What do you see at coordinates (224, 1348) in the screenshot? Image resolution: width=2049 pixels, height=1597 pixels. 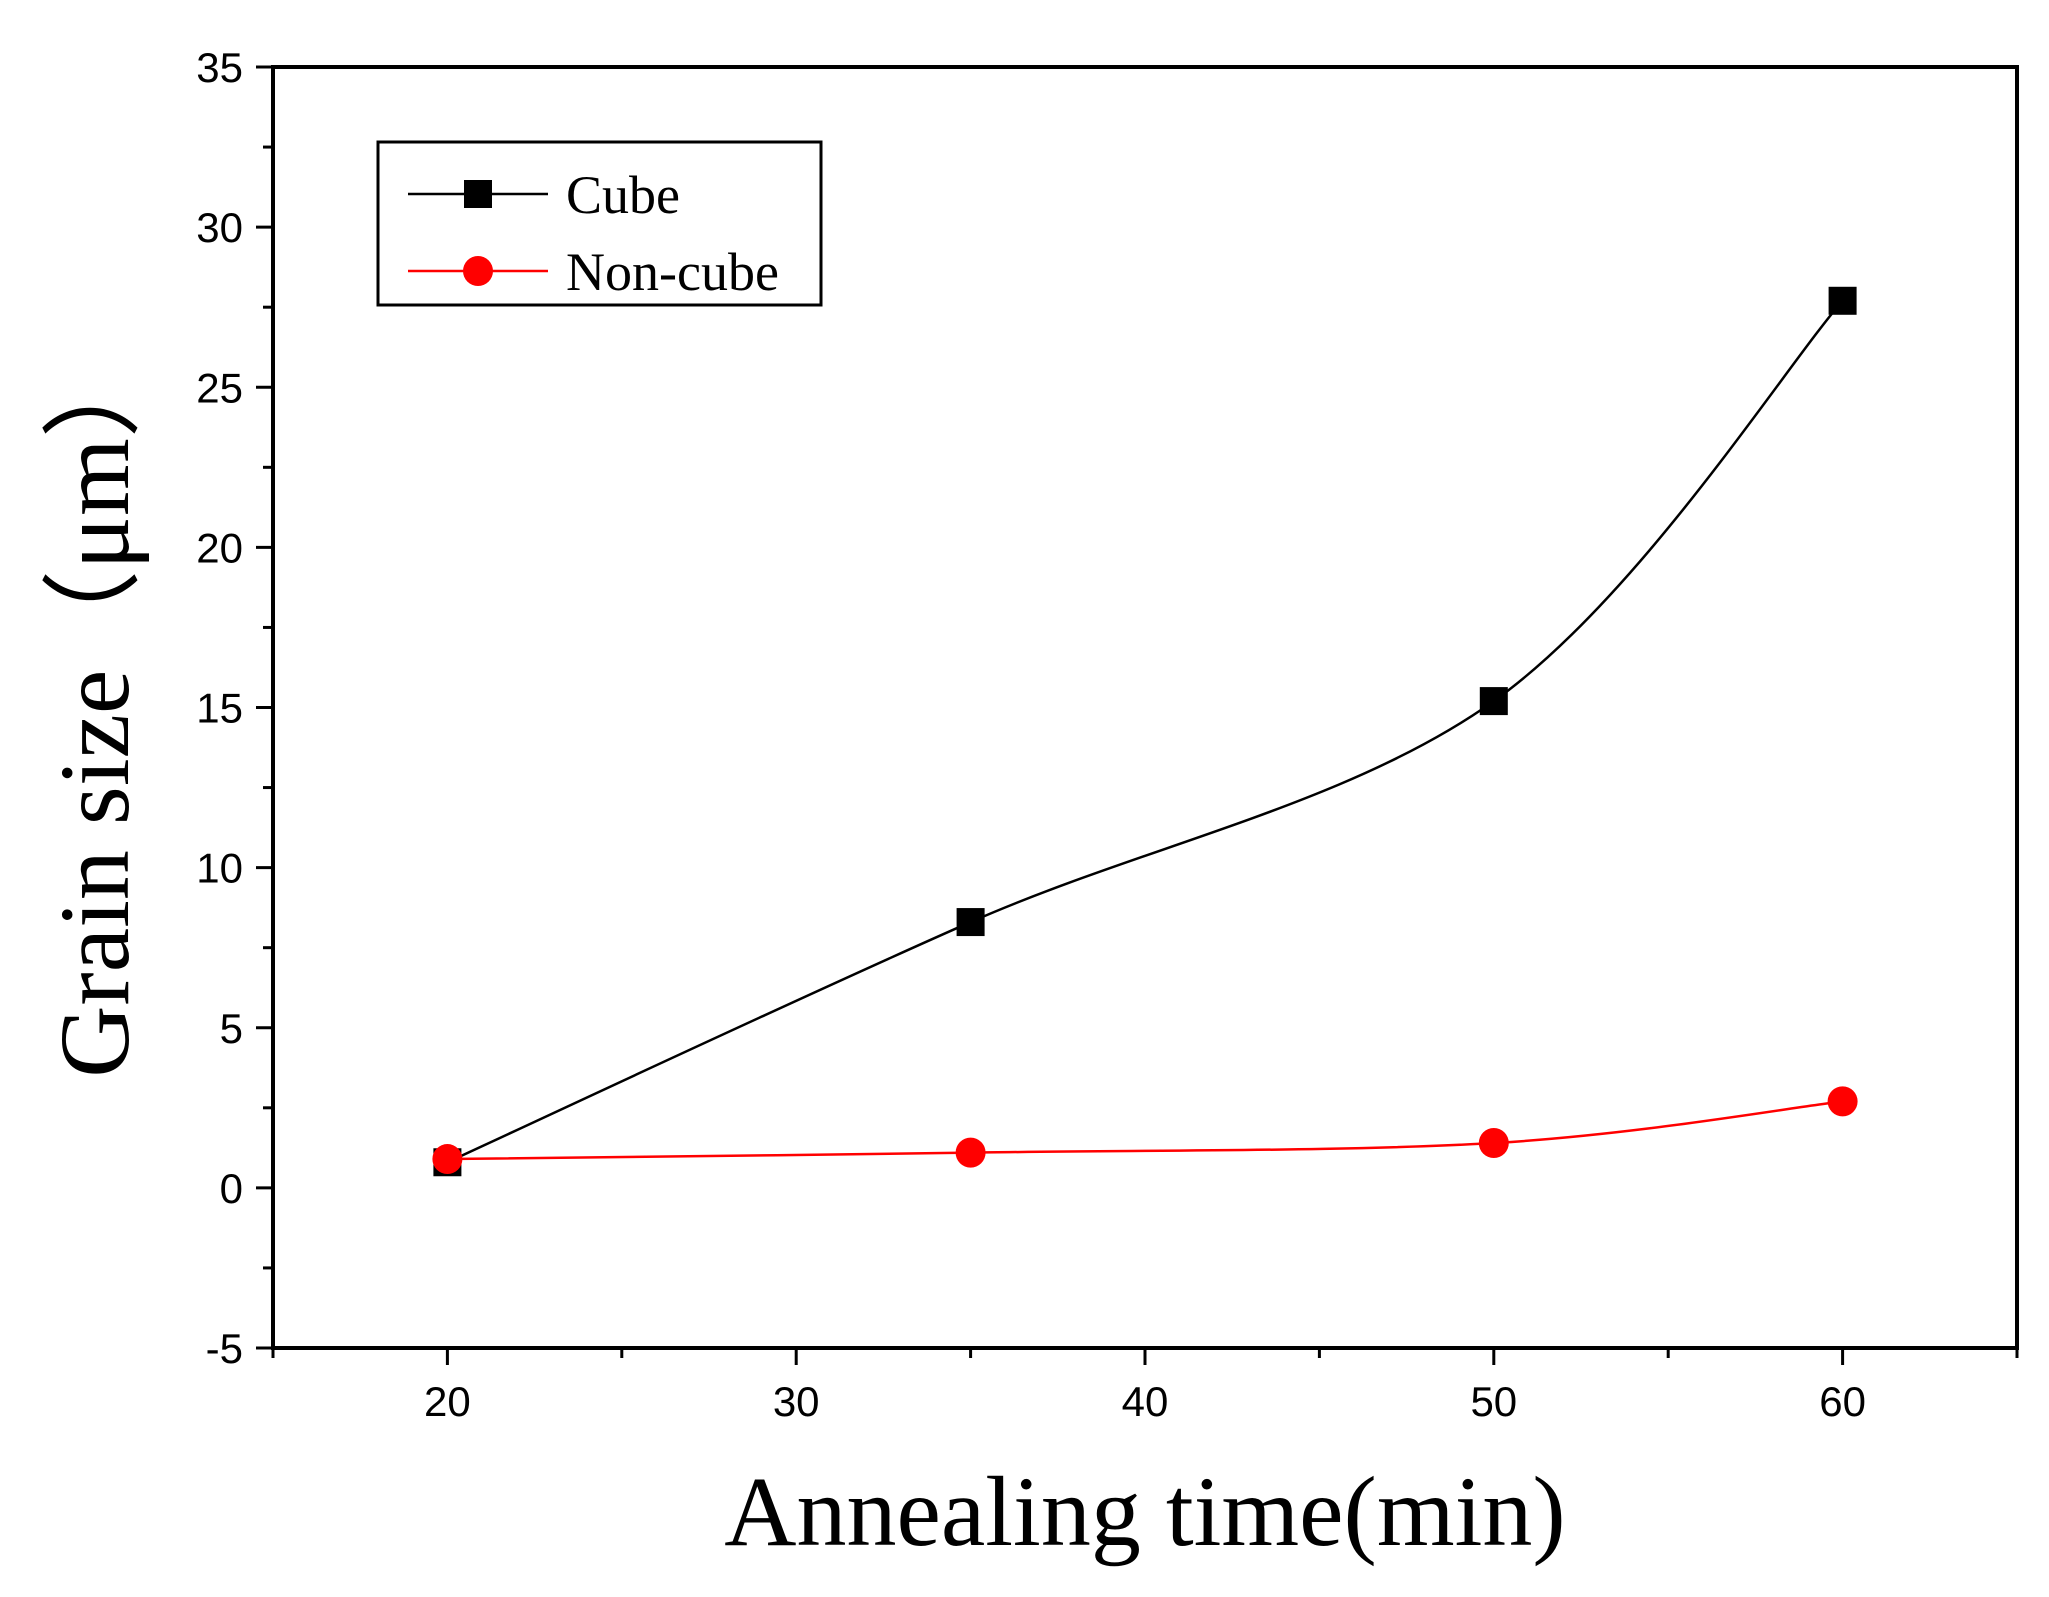 I see `y-tick-label: -5` at bounding box center [224, 1348].